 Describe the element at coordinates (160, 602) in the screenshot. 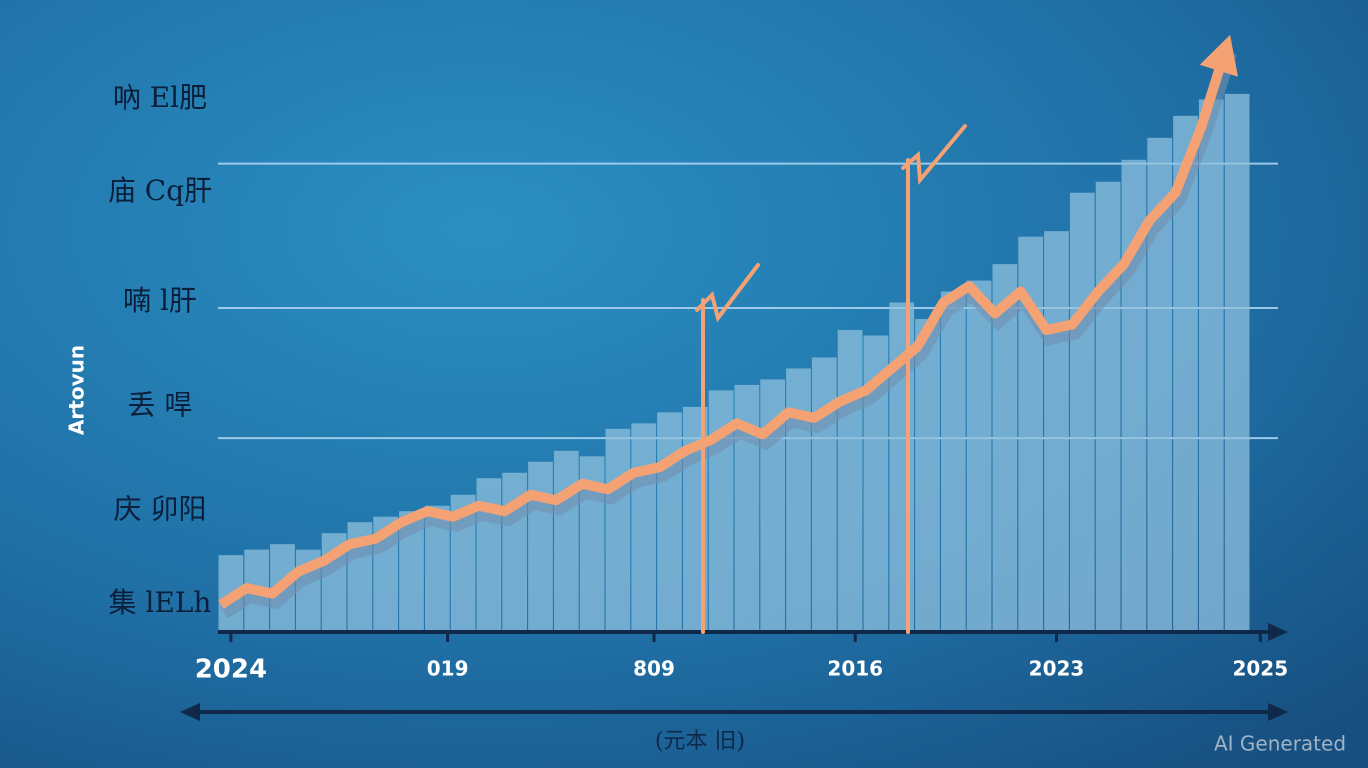

I see `y-tick-label: 集 lELh` at that location.